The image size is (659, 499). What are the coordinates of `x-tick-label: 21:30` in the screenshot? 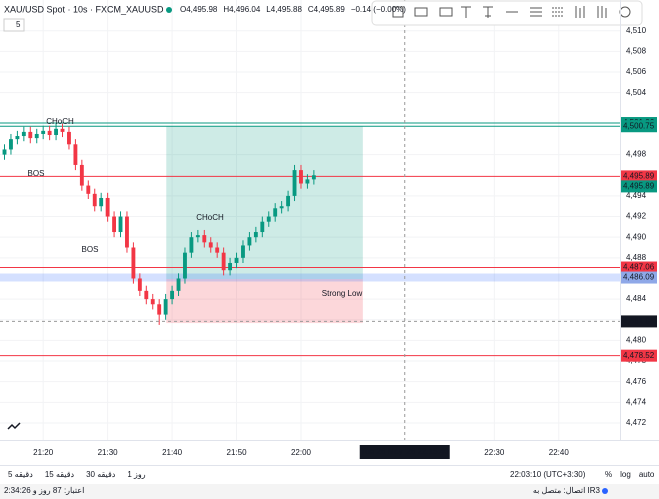 It's located at (108, 452).